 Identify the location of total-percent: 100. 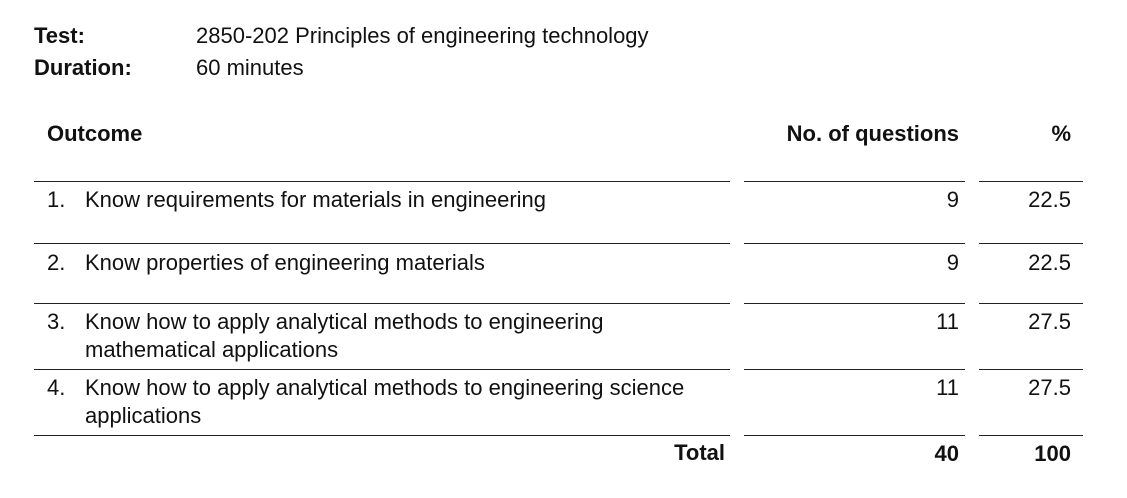
(1052, 453).